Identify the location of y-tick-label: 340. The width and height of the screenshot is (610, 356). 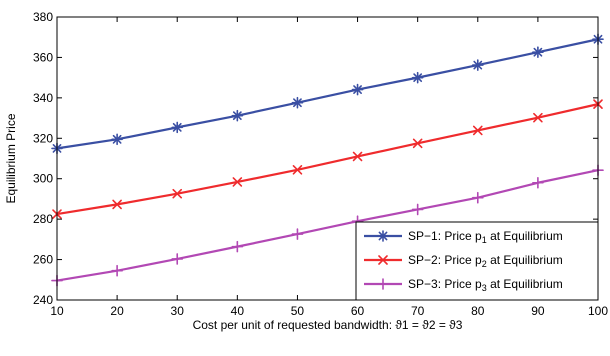
(43, 98).